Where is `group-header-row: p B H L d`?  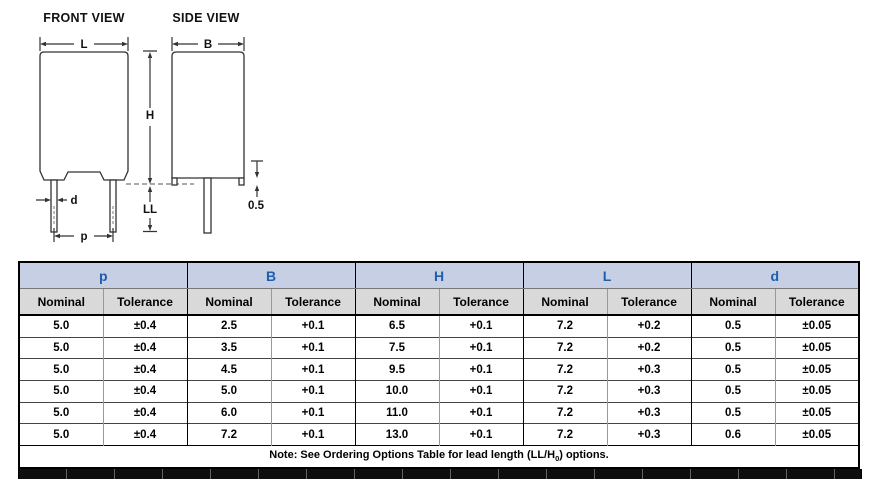
group-header-row: p B H L d is located at coordinates (439, 275).